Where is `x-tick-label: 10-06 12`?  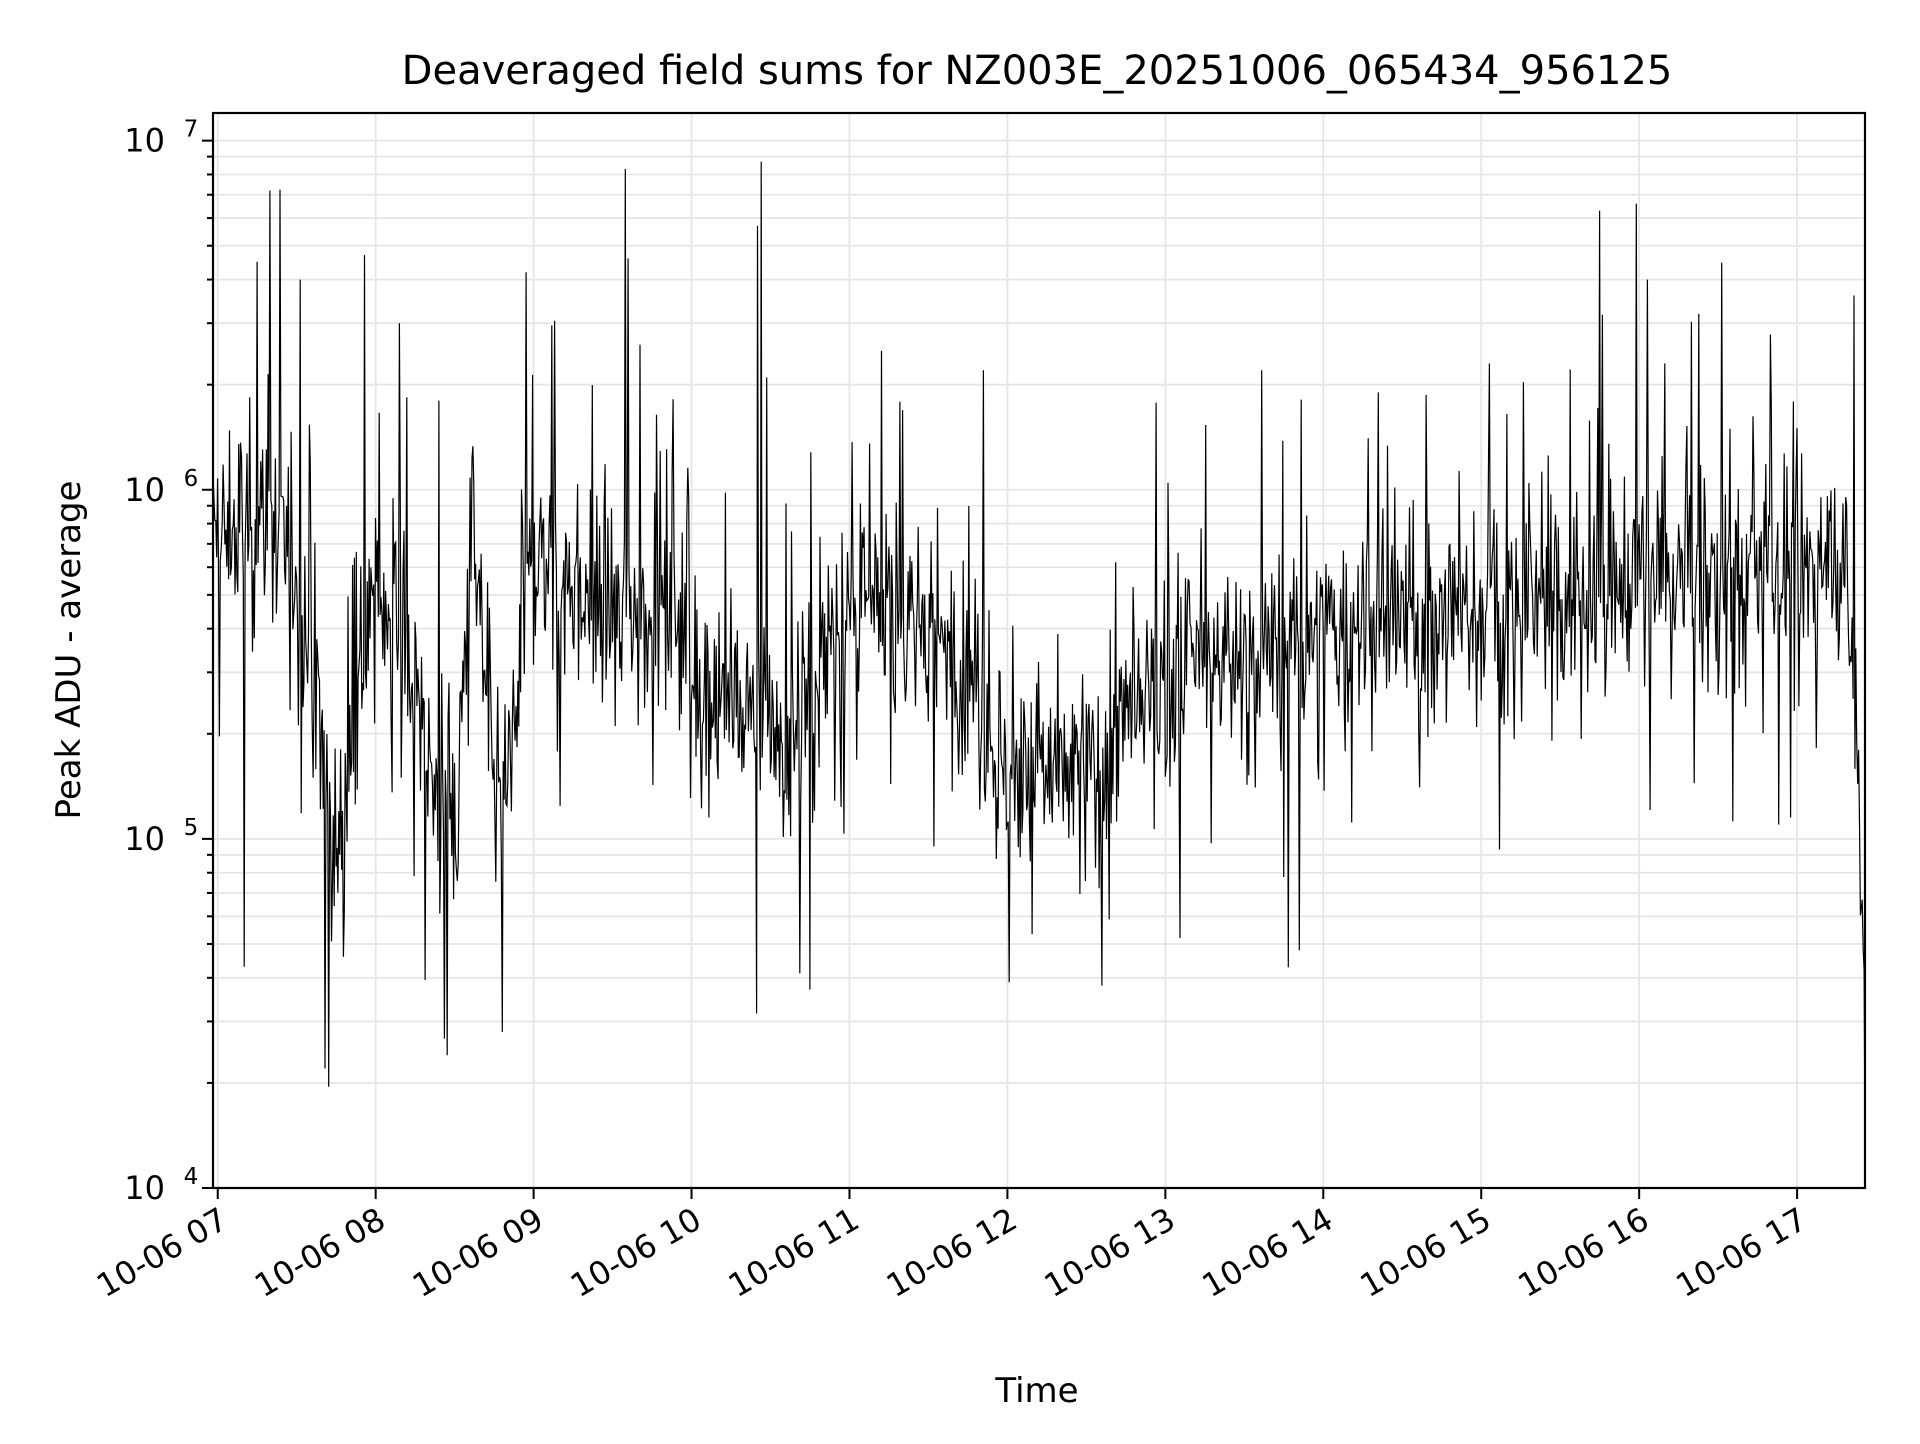
x-tick-label: 10-06 12 is located at coordinates (952, 1252).